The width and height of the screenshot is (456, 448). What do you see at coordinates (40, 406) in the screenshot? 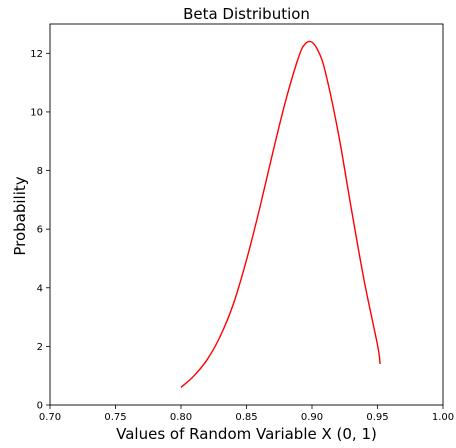
I see `y-tick-label: 0` at bounding box center [40, 406].